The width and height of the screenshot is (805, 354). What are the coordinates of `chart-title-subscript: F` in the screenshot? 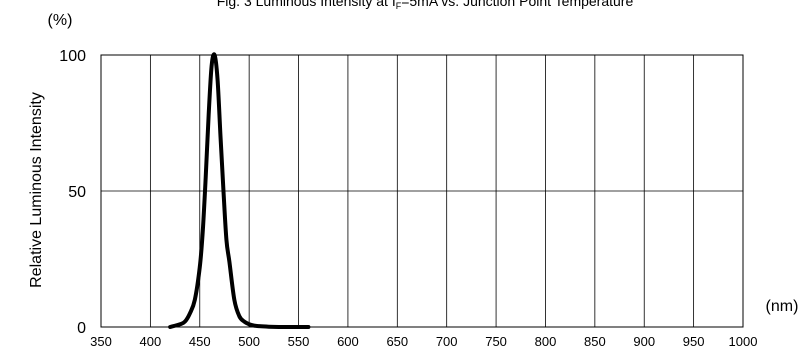 It's located at (399, 6).